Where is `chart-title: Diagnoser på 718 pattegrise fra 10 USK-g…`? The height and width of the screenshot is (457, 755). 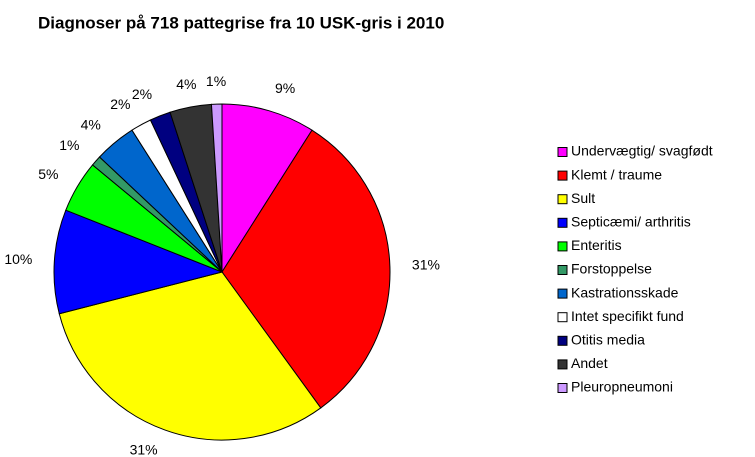
chart-title: Diagnoser på 718 pattegrise fra 10 USK-g… is located at coordinates (241, 22).